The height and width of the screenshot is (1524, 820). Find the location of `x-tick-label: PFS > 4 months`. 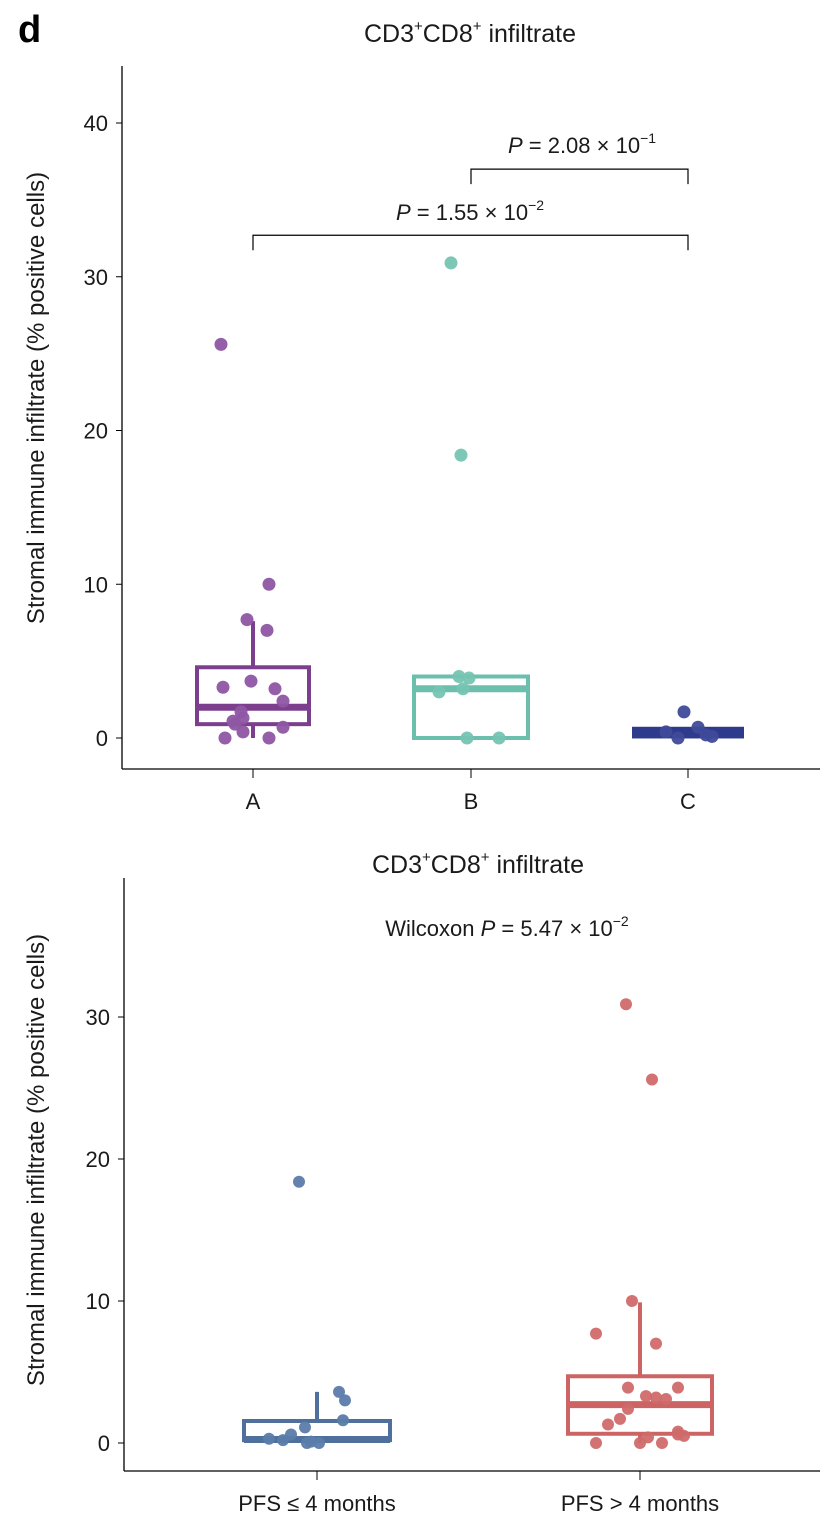

x-tick-label: PFS > 4 months is located at coordinates (640, 1503).